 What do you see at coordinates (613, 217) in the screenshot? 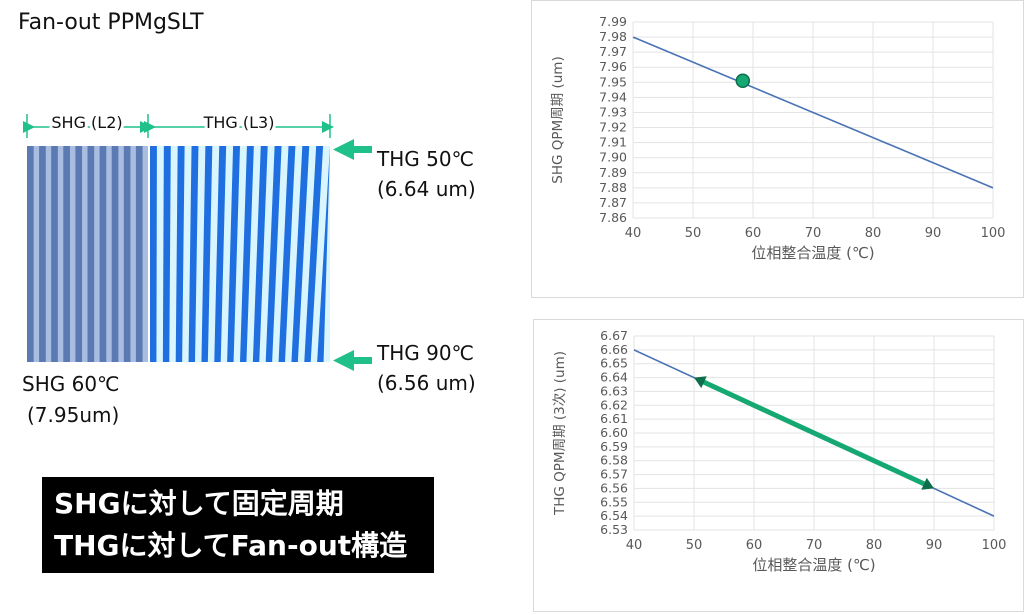
I see `y-tick-label: 7.86` at bounding box center [613, 217].